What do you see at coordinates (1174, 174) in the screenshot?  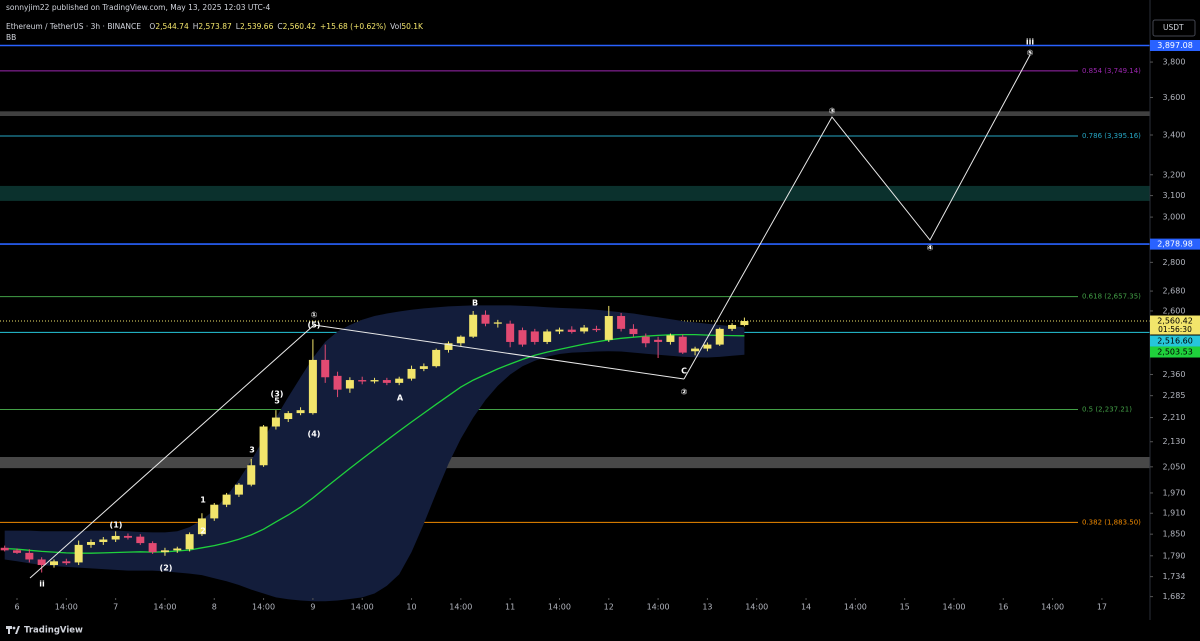 I see `y-tick-label: 3,200` at bounding box center [1174, 174].